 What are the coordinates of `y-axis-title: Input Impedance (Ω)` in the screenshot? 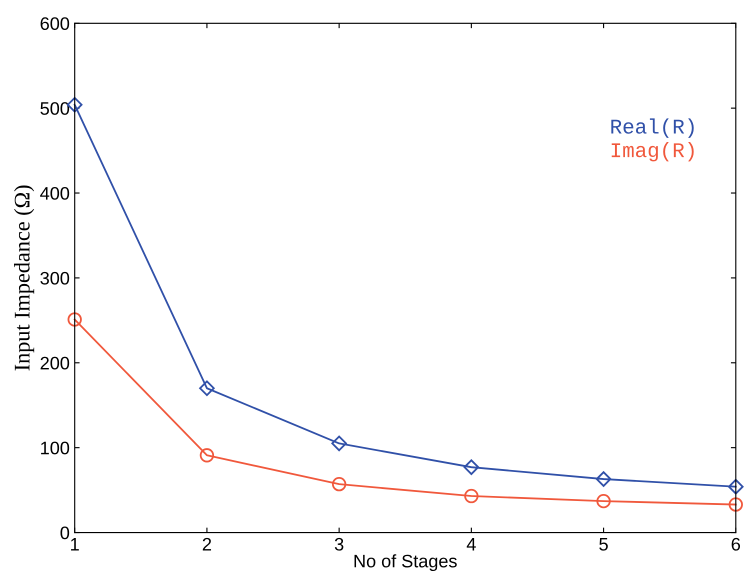 It's located at (24, 278).